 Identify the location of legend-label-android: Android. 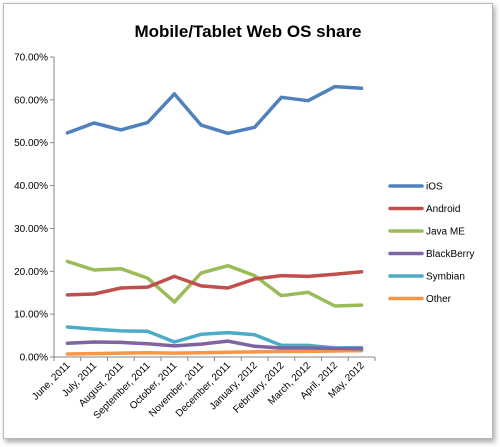
(443, 209).